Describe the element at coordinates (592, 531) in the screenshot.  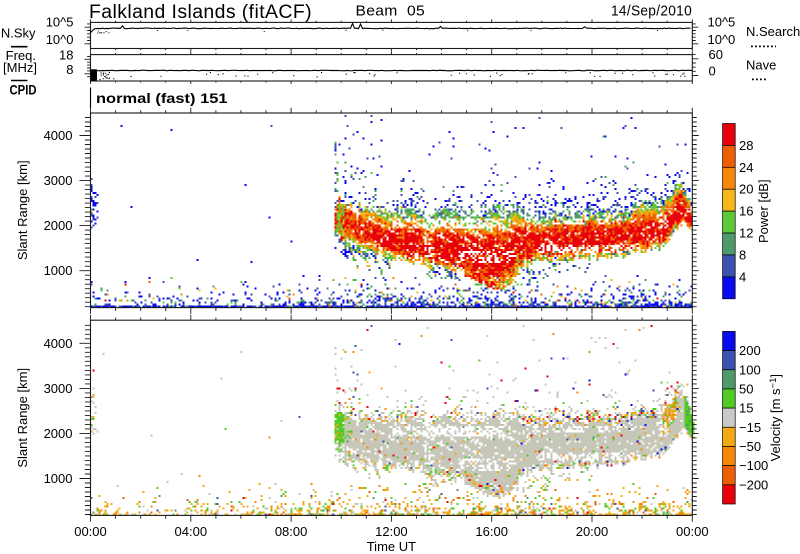
I see `svg-text: 20:00` at that location.